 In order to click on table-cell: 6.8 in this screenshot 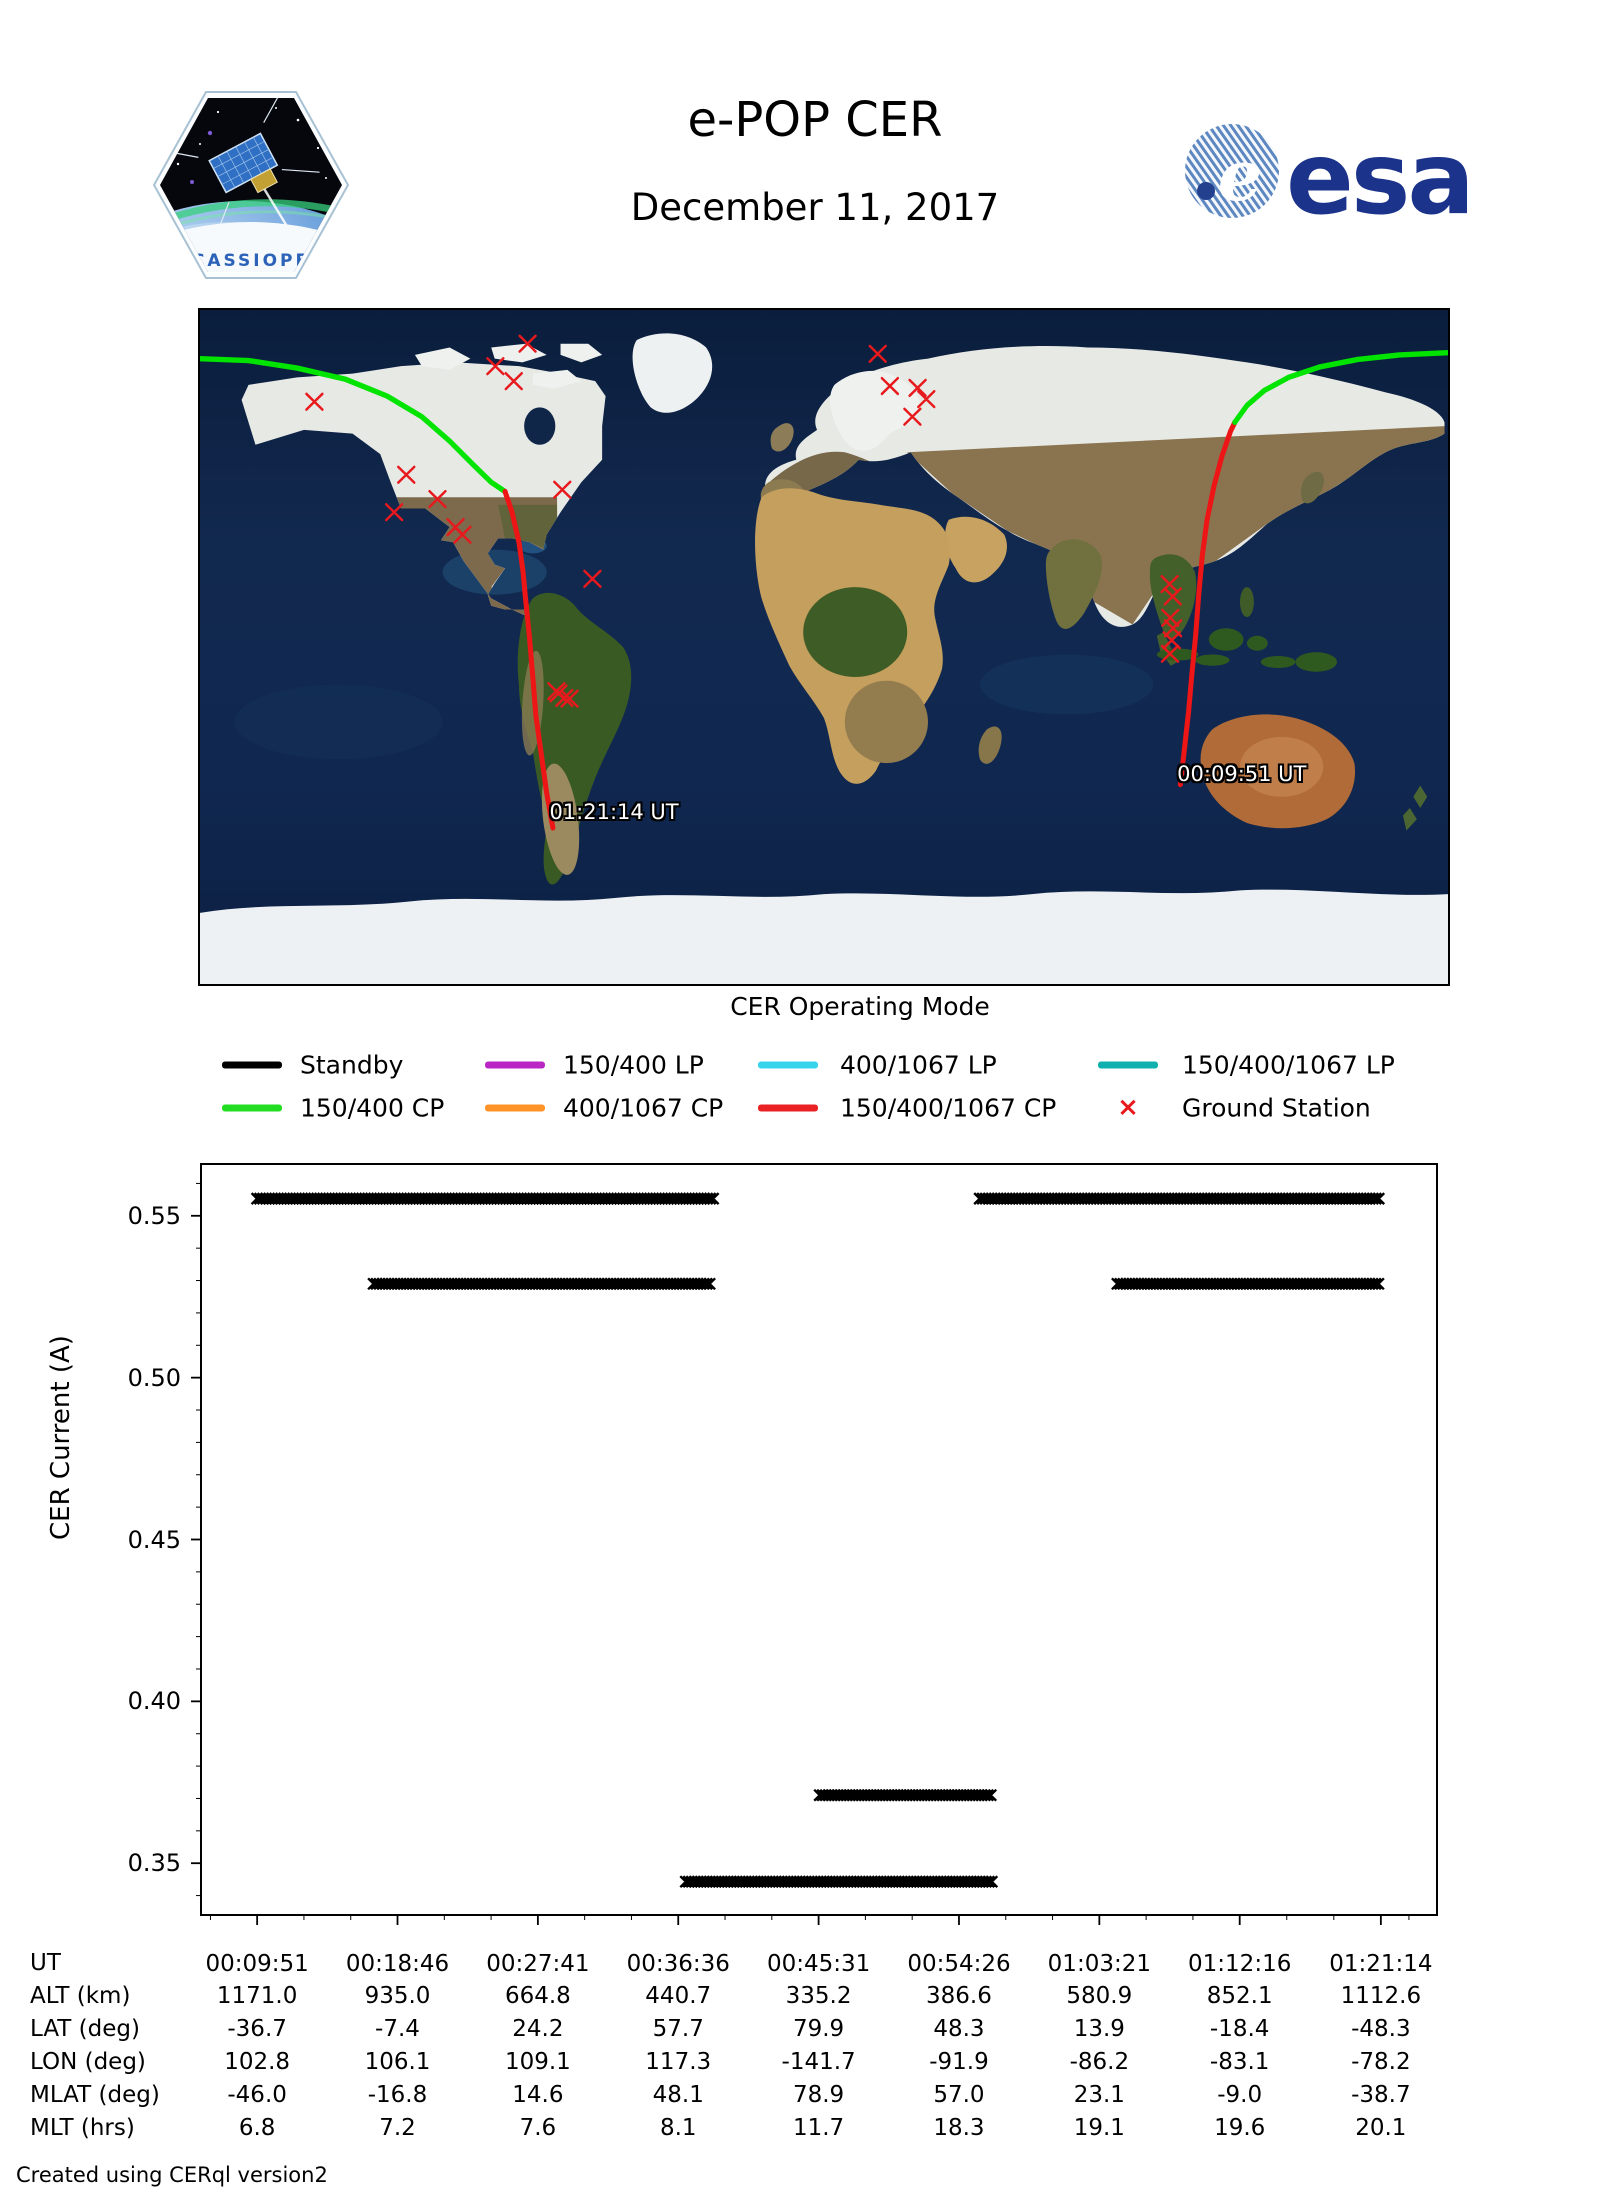, I will do `click(257, 2128)`.